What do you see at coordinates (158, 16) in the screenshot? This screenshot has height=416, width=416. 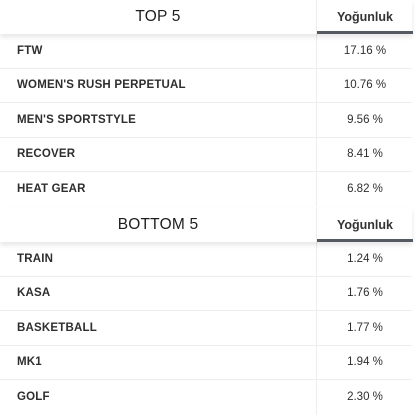 I see `top-5-title: TOP 5` at bounding box center [158, 16].